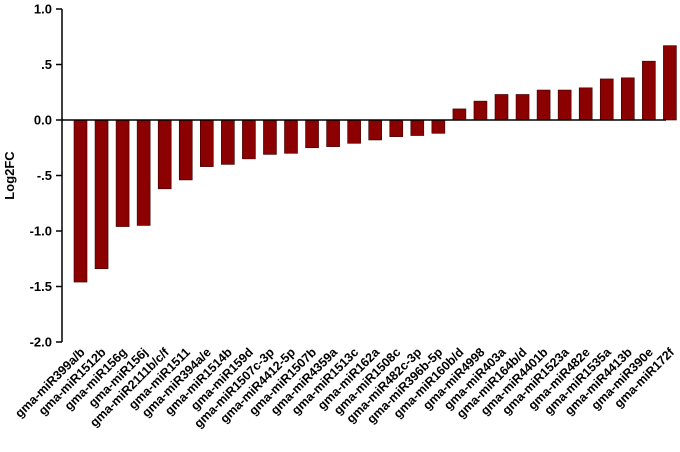 This screenshot has height=452, width=680. What do you see at coordinates (649, 90) in the screenshot?
I see `bar-gma-mir390e` at bounding box center [649, 90].